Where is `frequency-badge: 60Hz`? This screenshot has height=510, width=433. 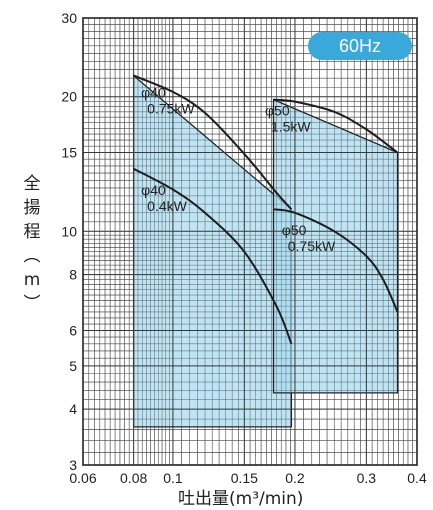
frequency-badge: 60Hz is located at coordinates (360, 46).